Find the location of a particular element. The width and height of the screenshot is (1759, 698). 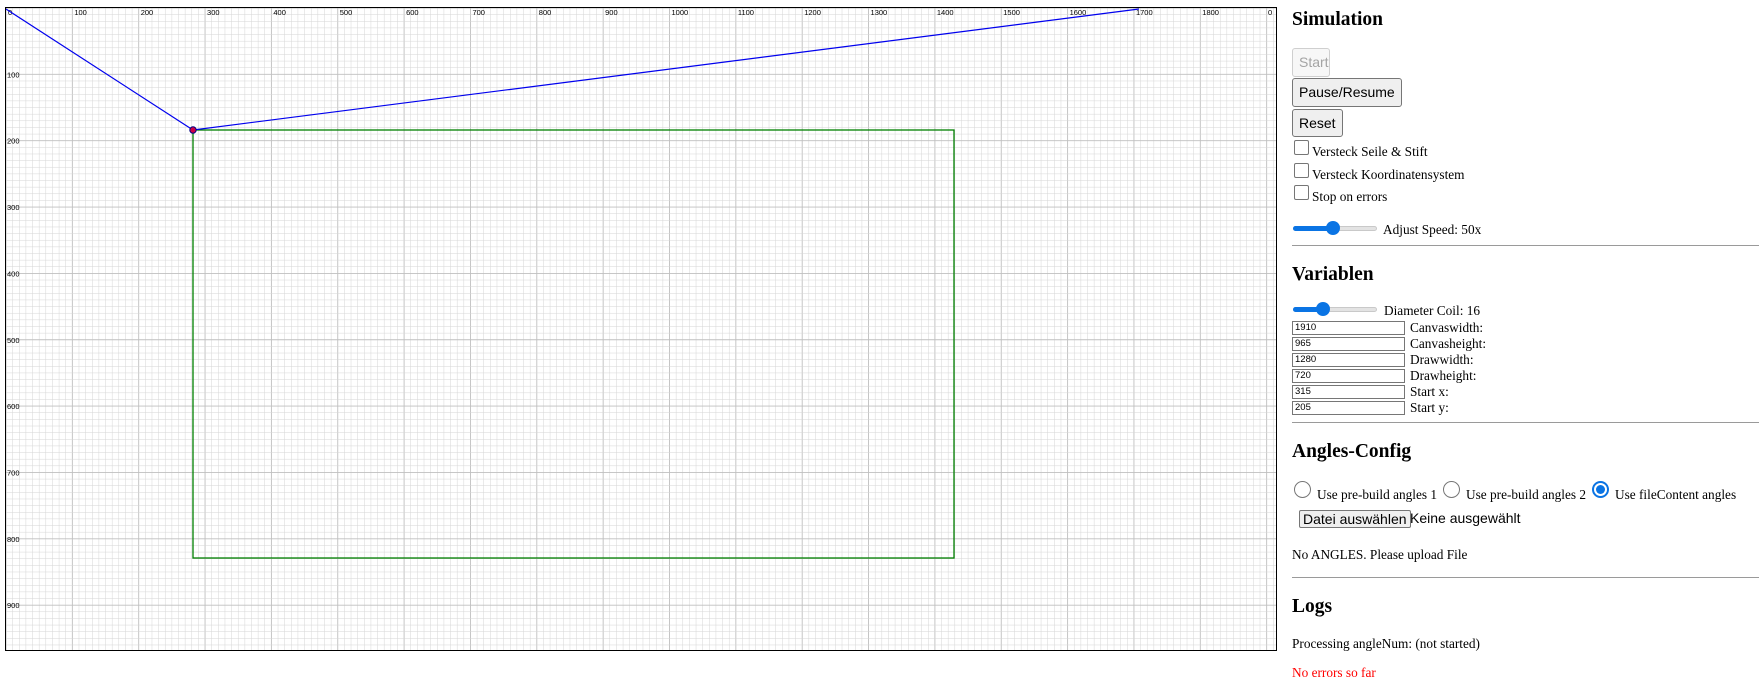

x-tick-label: 1700 is located at coordinates (1144, 12).